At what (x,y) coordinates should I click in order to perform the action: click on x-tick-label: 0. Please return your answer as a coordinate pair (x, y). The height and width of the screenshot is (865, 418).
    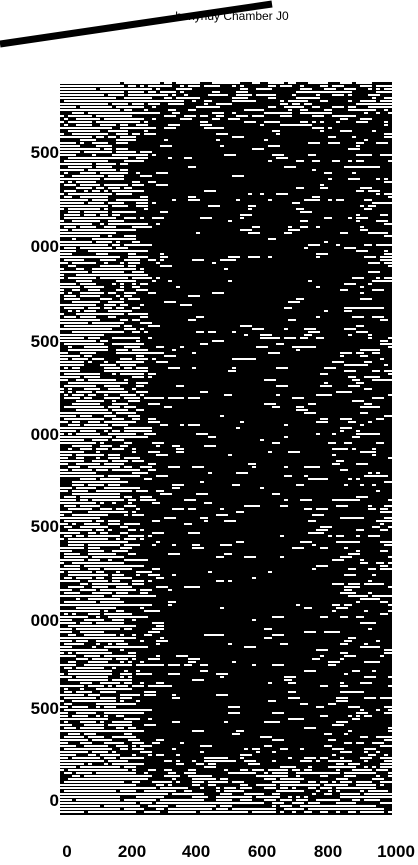
    Looking at the image, I should click on (66, 851).